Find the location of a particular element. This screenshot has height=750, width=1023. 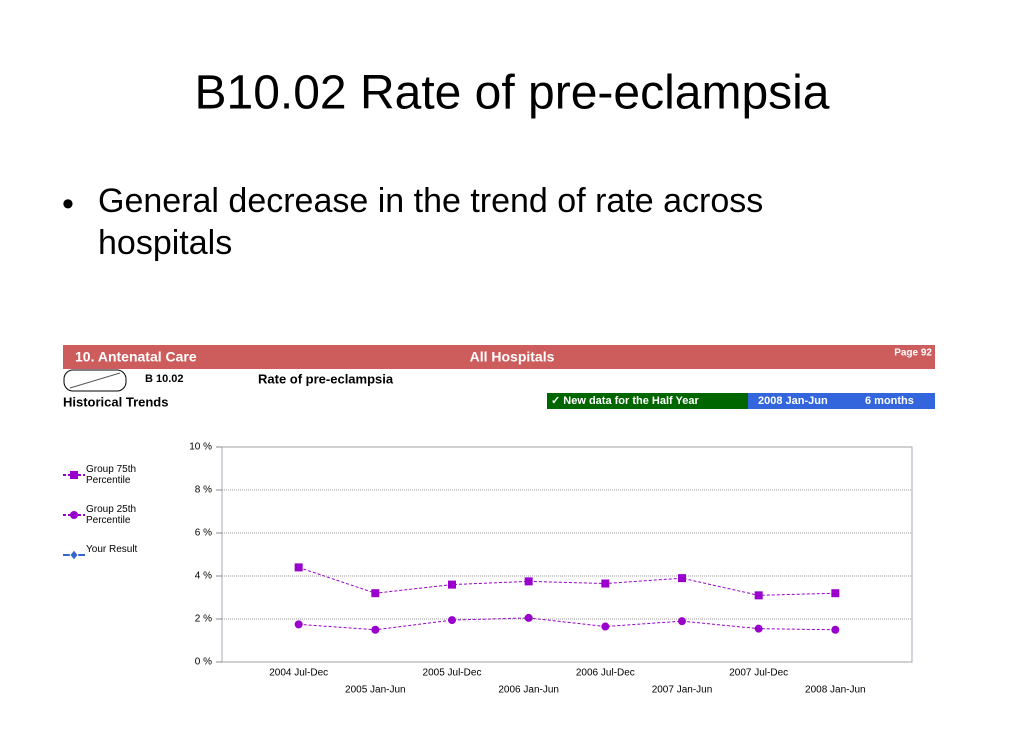

y-tick-label: 6 % is located at coordinates (203, 533).